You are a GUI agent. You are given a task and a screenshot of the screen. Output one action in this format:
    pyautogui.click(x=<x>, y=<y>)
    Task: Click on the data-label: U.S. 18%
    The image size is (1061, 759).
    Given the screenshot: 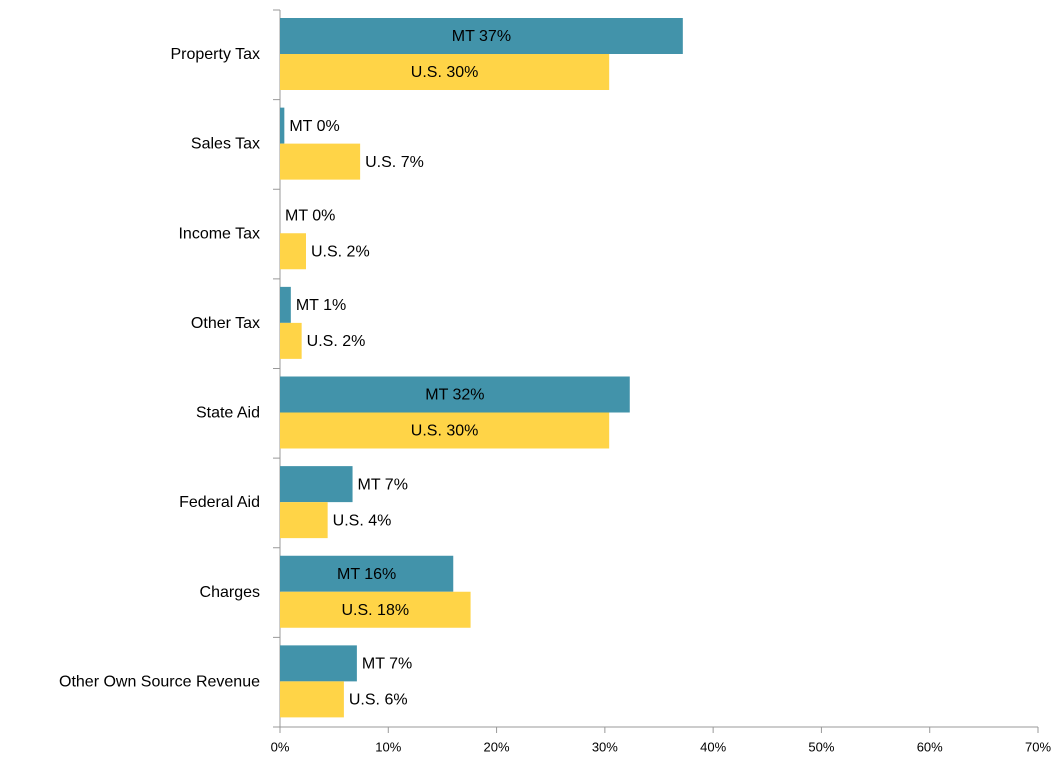 What is the action you would take?
    pyautogui.click(x=375, y=610)
    